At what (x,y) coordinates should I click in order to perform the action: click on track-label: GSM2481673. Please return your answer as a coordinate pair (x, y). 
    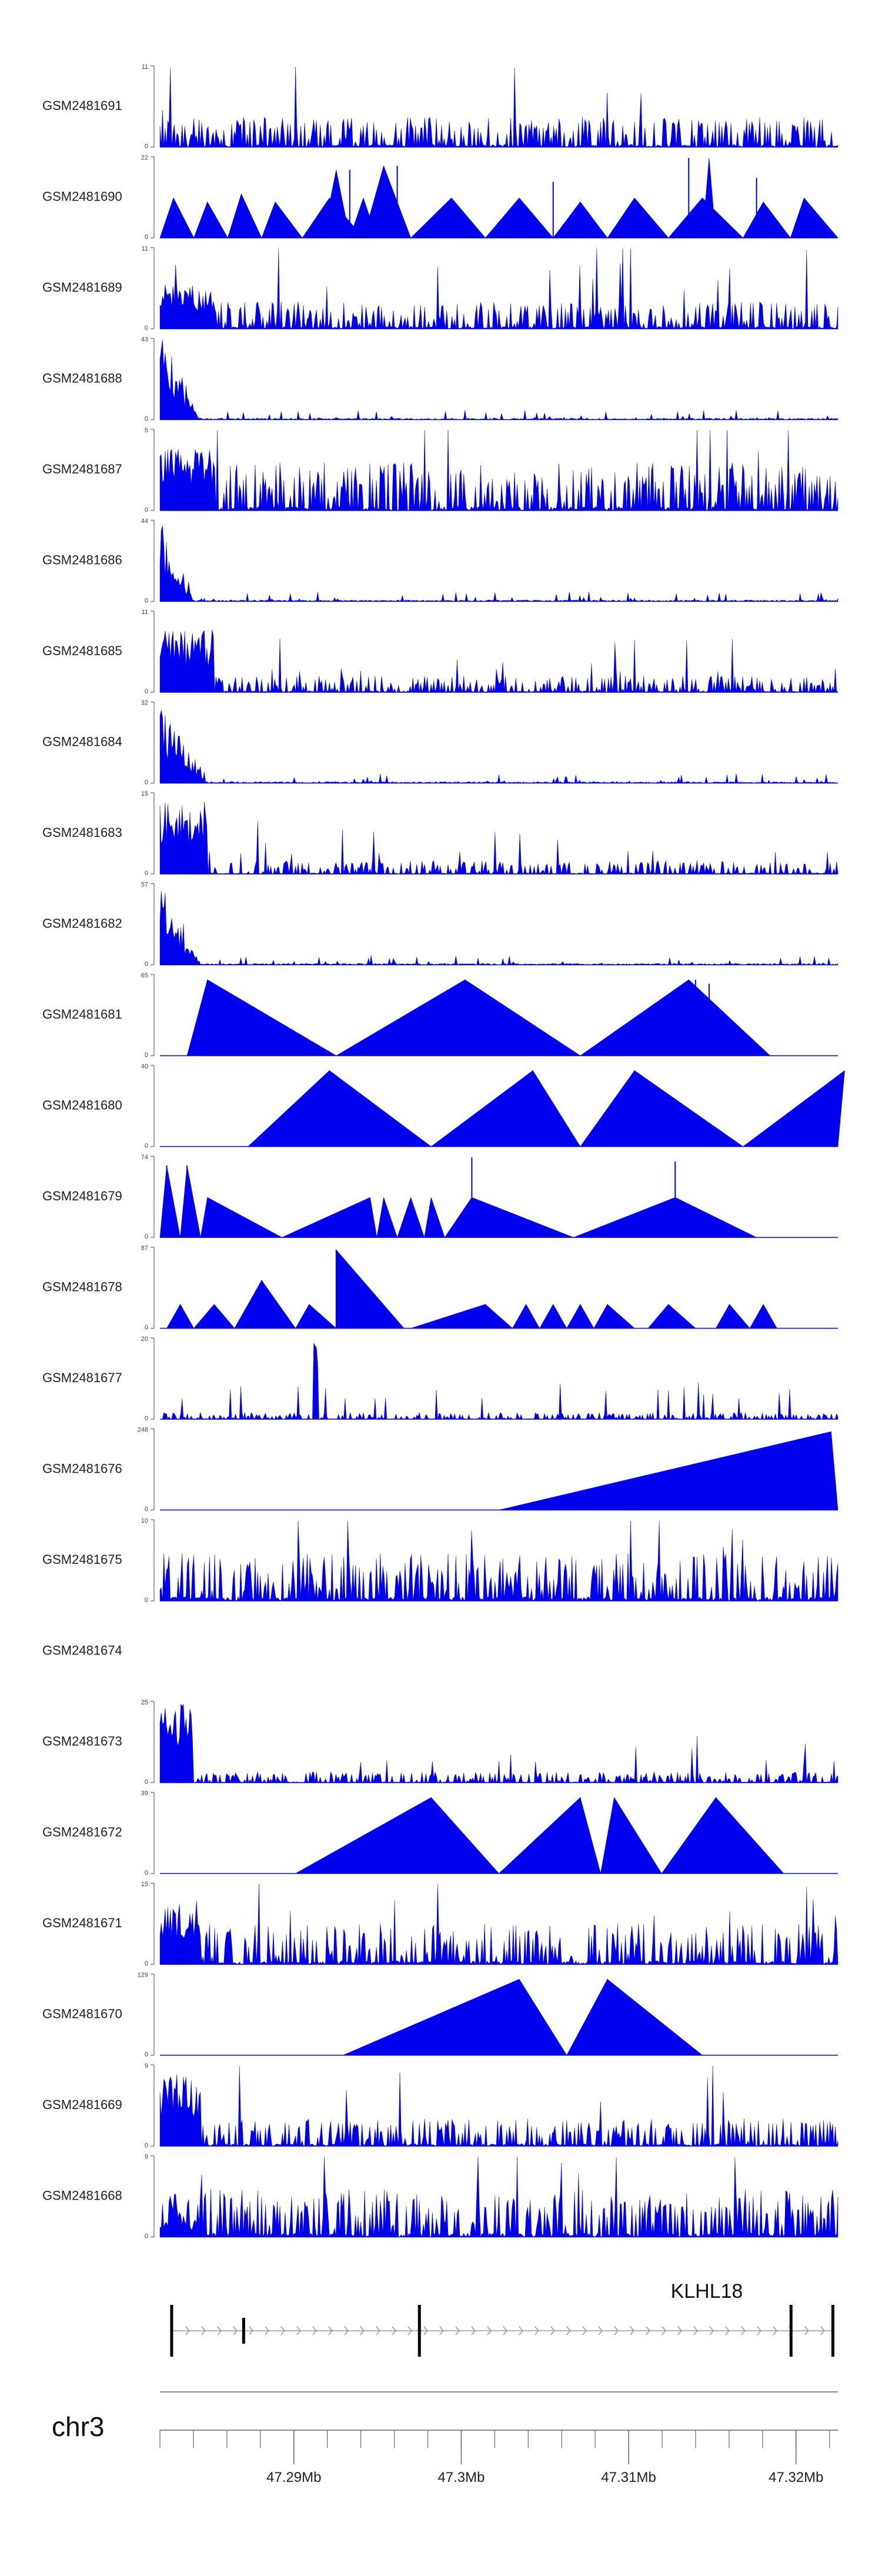
    Looking at the image, I should click on (82, 1741).